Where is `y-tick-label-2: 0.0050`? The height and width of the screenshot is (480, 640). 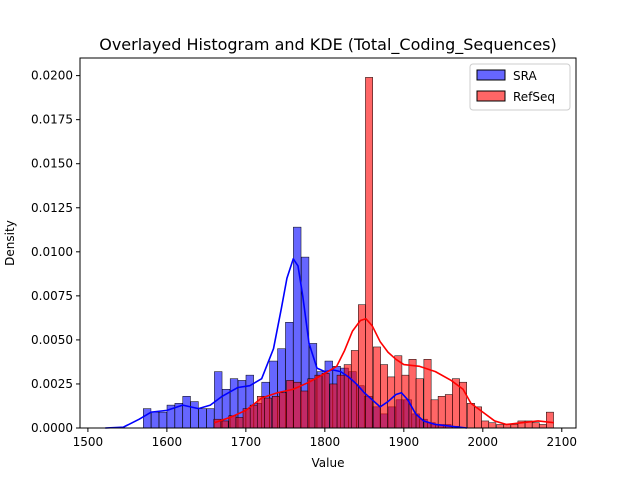
y-tick-label-2: 0.0050 is located at coordinates (52, 340).